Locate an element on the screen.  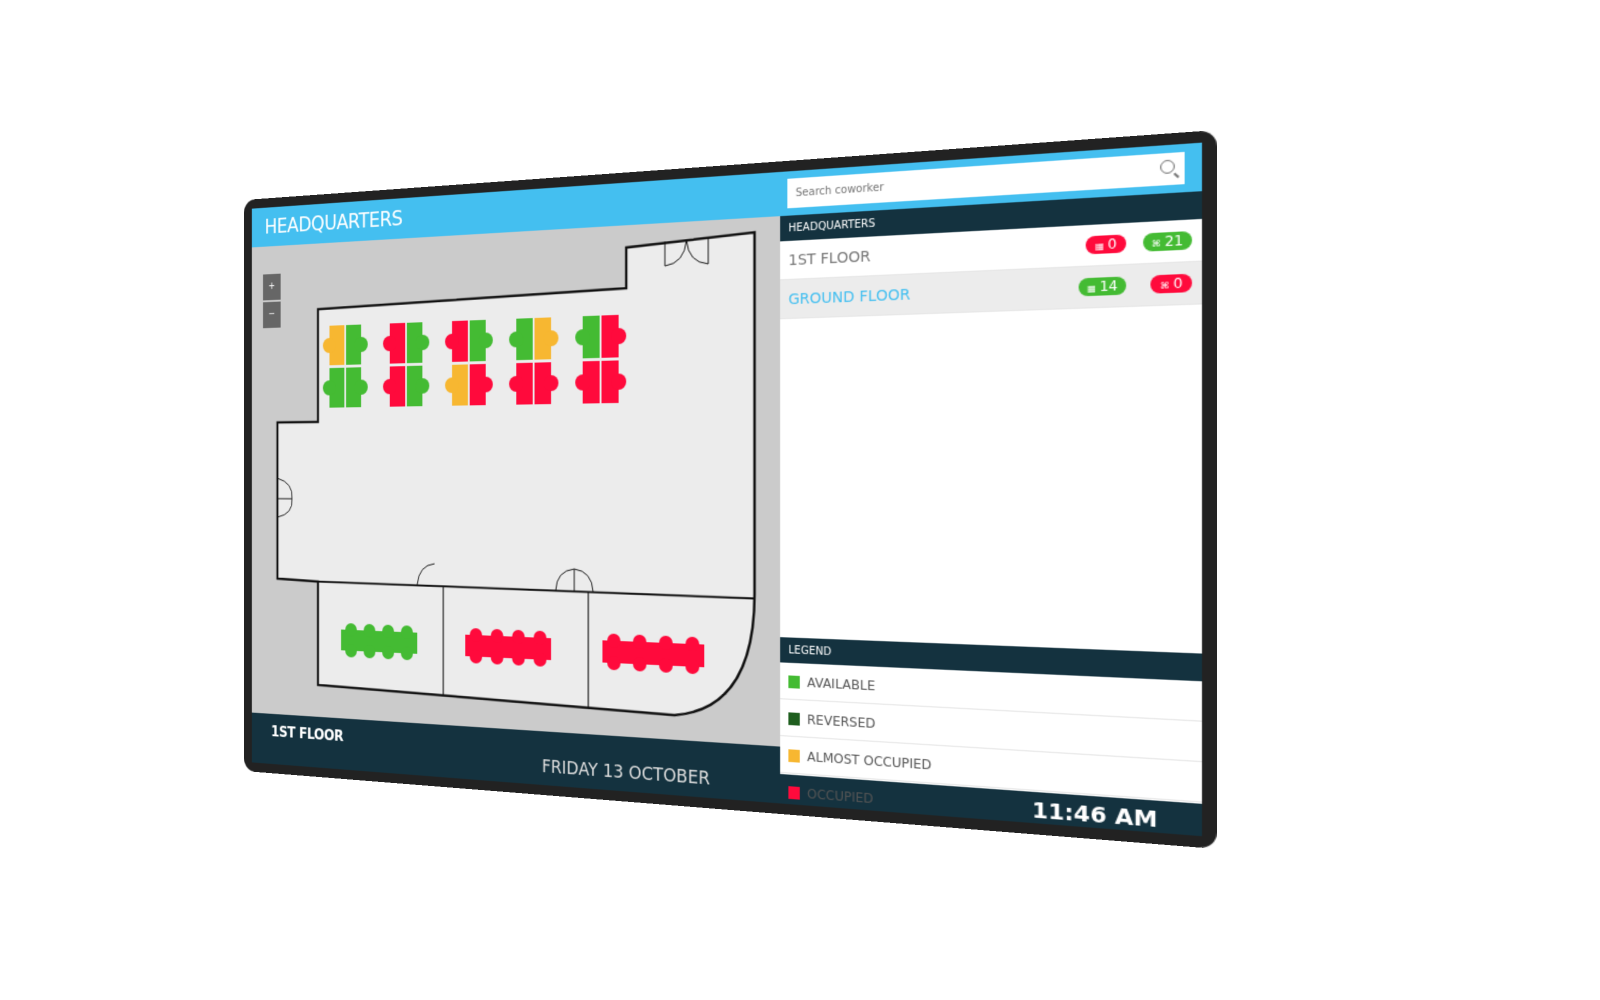
legend-label: REVERSED is located at coordinates (841, 721).